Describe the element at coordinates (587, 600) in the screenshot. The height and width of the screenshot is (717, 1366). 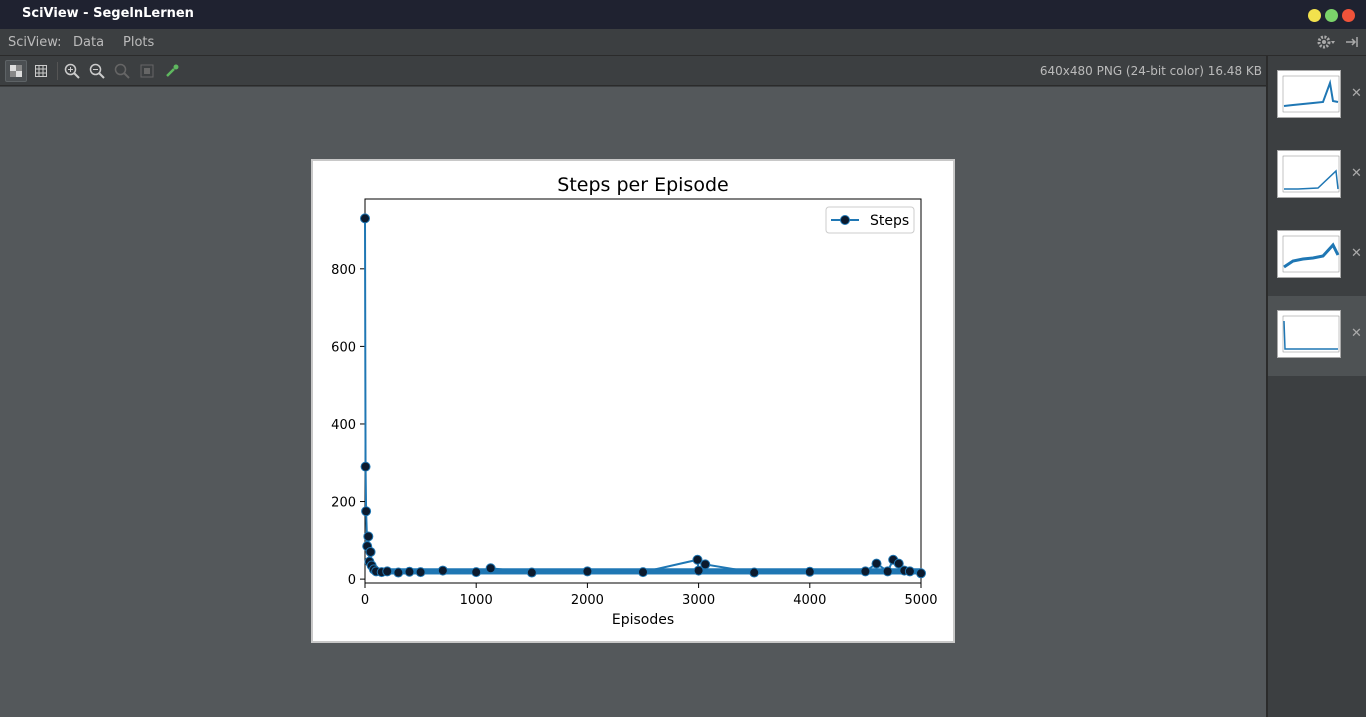
I see `x-tick-label: 2000` at that location.